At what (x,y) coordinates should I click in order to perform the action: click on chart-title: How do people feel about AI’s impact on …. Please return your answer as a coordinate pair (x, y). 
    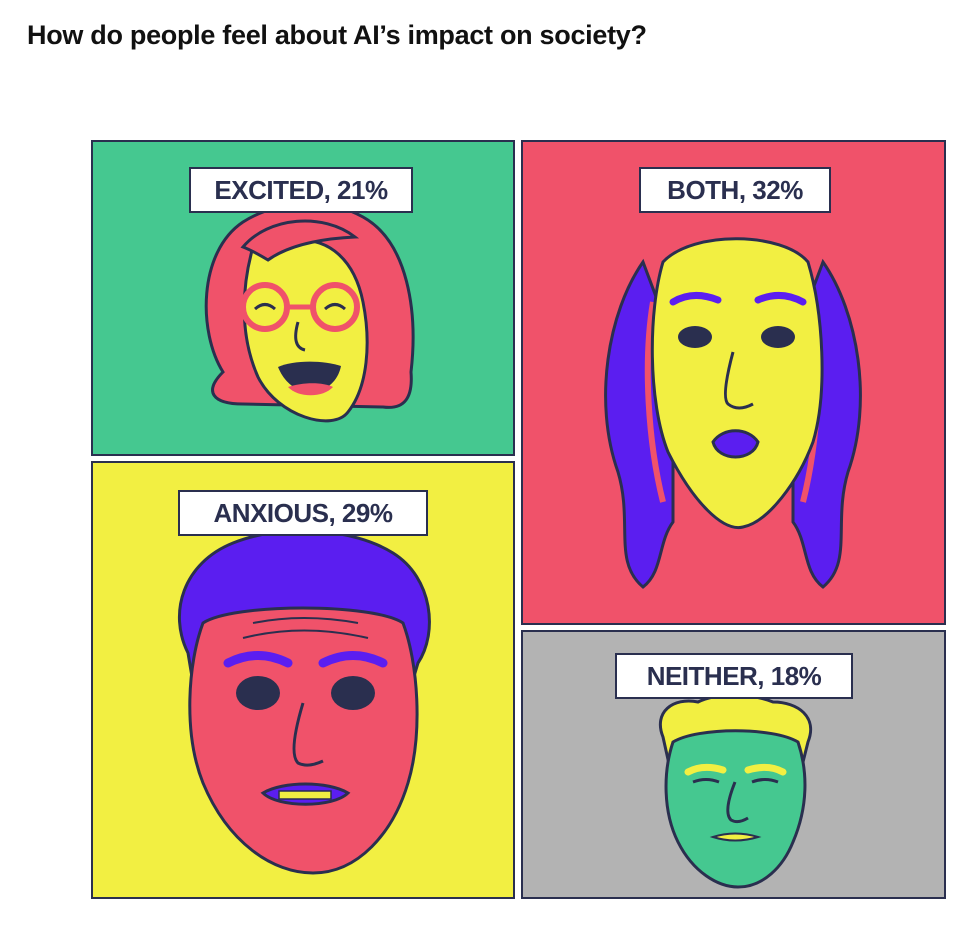
    Looking at the image, I should click on (337, 35).